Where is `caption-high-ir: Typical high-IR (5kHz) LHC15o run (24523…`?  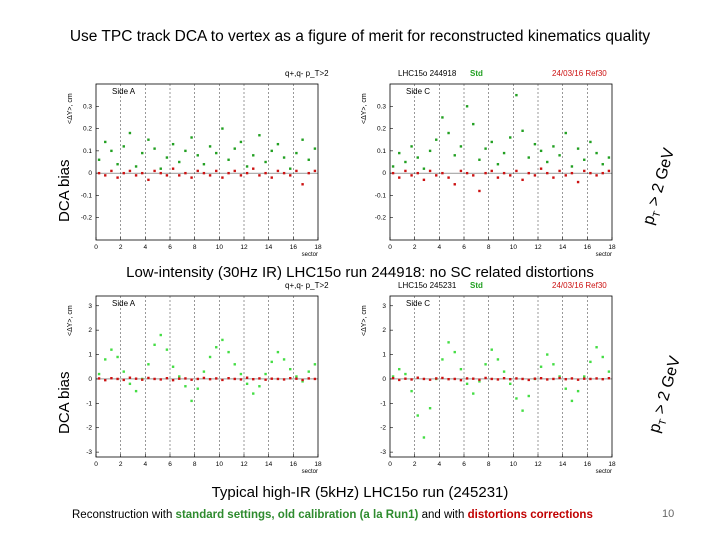 caption-high-ir: Typical high-IR (5kHz) LHC15o run (24523… is located at coordinates (360, 492).